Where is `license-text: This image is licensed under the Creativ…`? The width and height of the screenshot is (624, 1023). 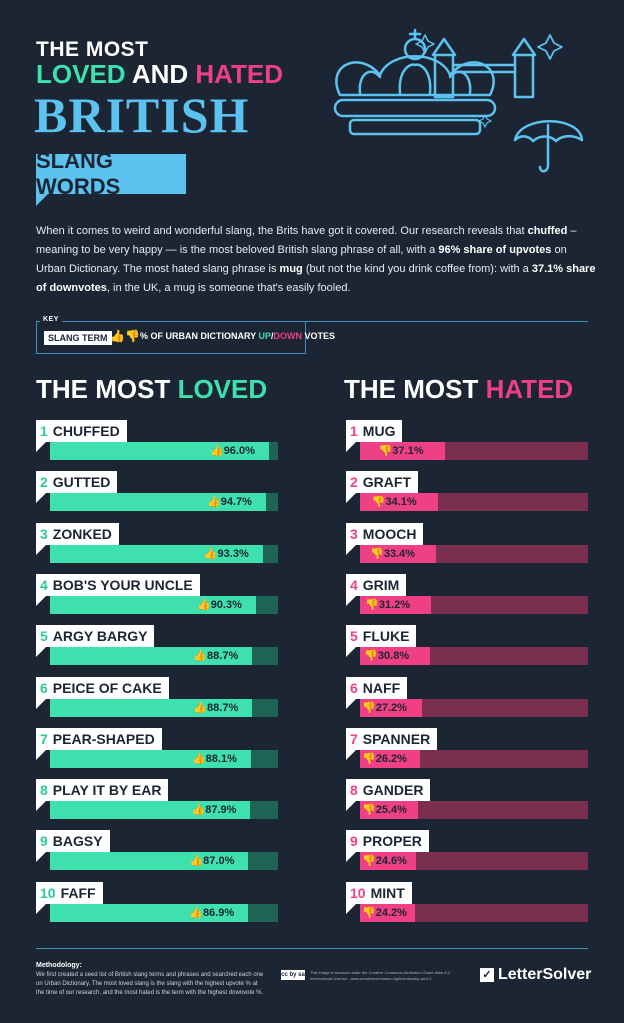 license-text: This image is licensed under the Creativ… is located at coordinates (380, 975).